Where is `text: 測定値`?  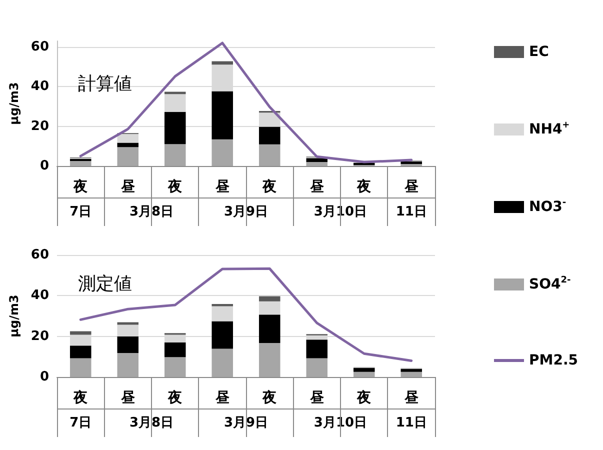 text: 測定値 is located at coordinates (105, 284).